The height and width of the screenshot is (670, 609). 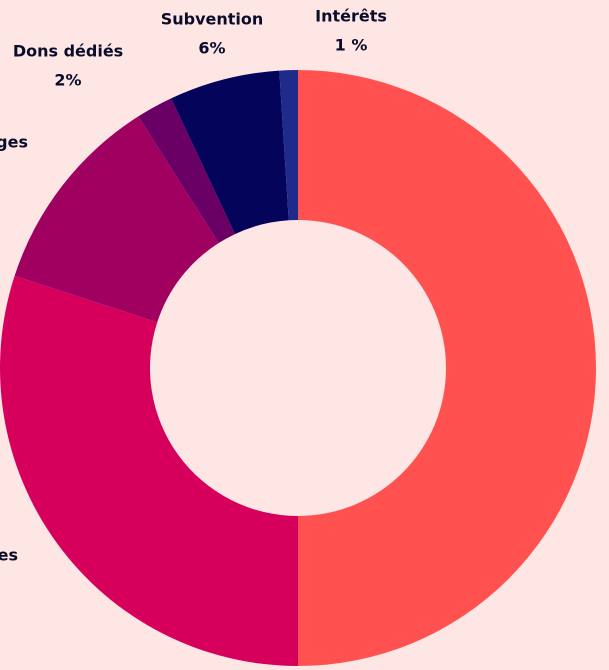 What do you see at coordinates (67, 80) in the screenshot?
I see `value-label: 2%` at bounding box center [67, 80].